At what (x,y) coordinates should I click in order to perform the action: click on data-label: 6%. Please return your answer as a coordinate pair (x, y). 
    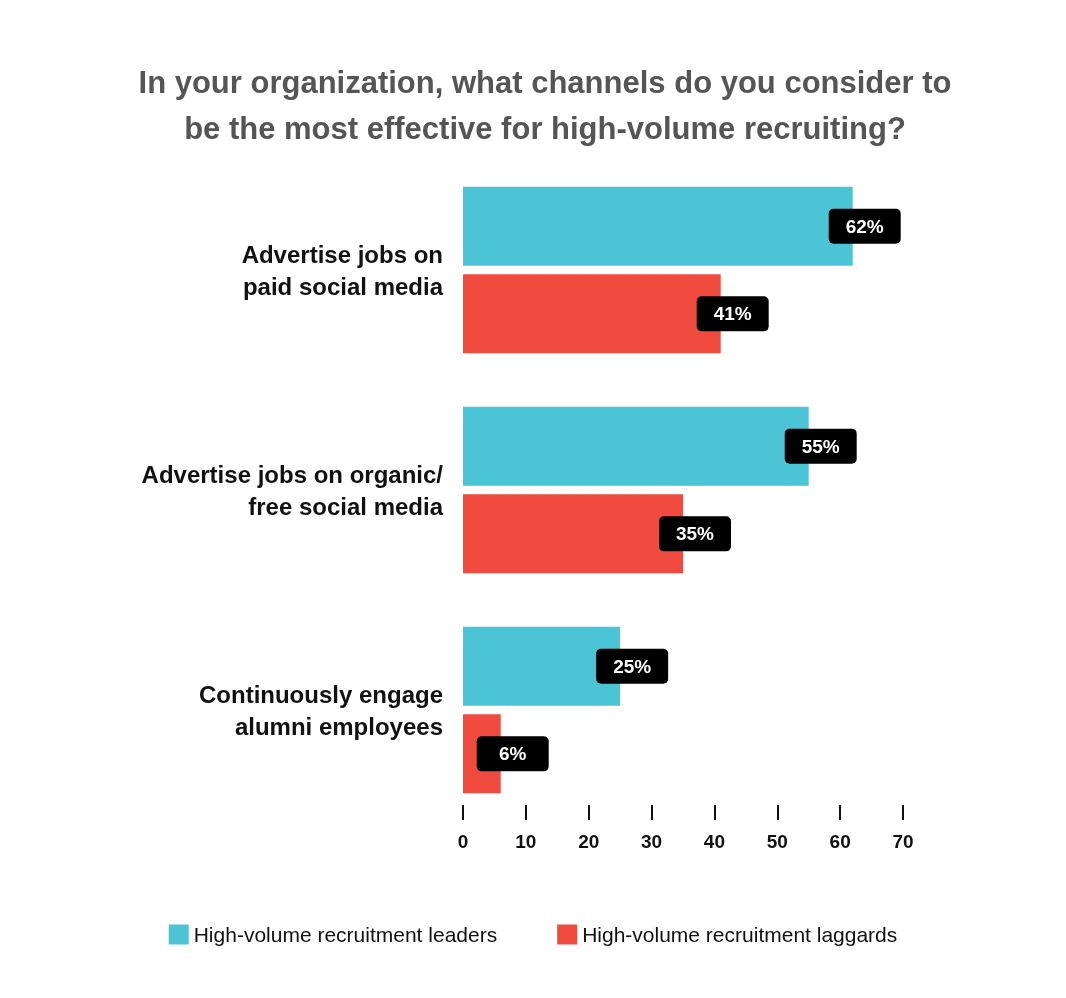
    Looking at the image, I should click on (512, 754).